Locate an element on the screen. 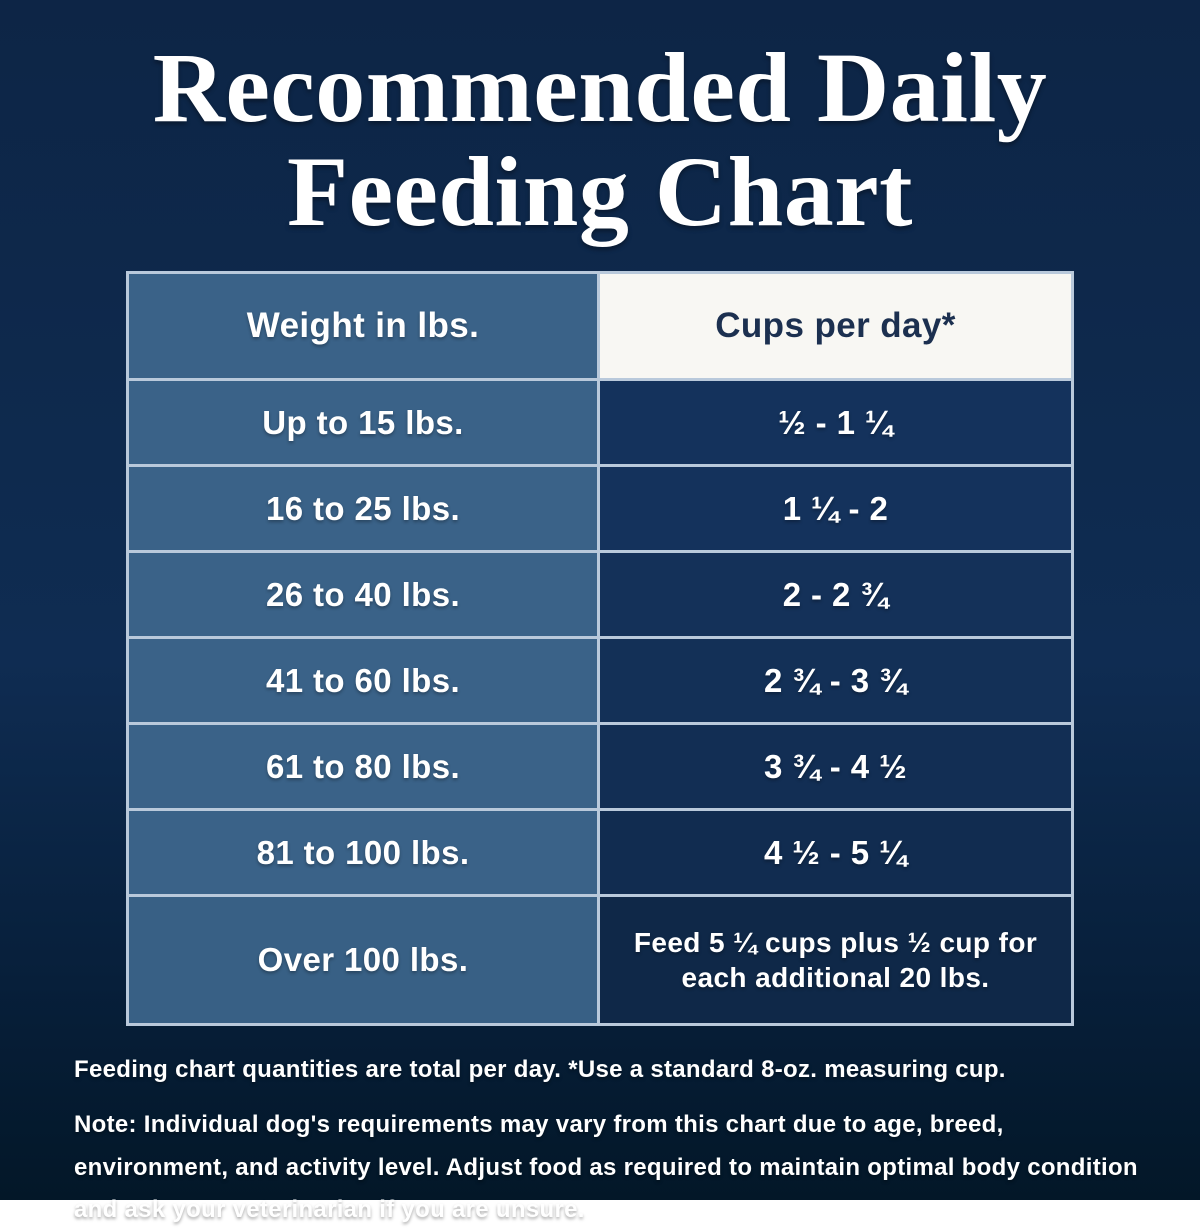  table-row: 16 to 25 lbs. 1 ¼ - 2 is located at coordinates (600, 508).